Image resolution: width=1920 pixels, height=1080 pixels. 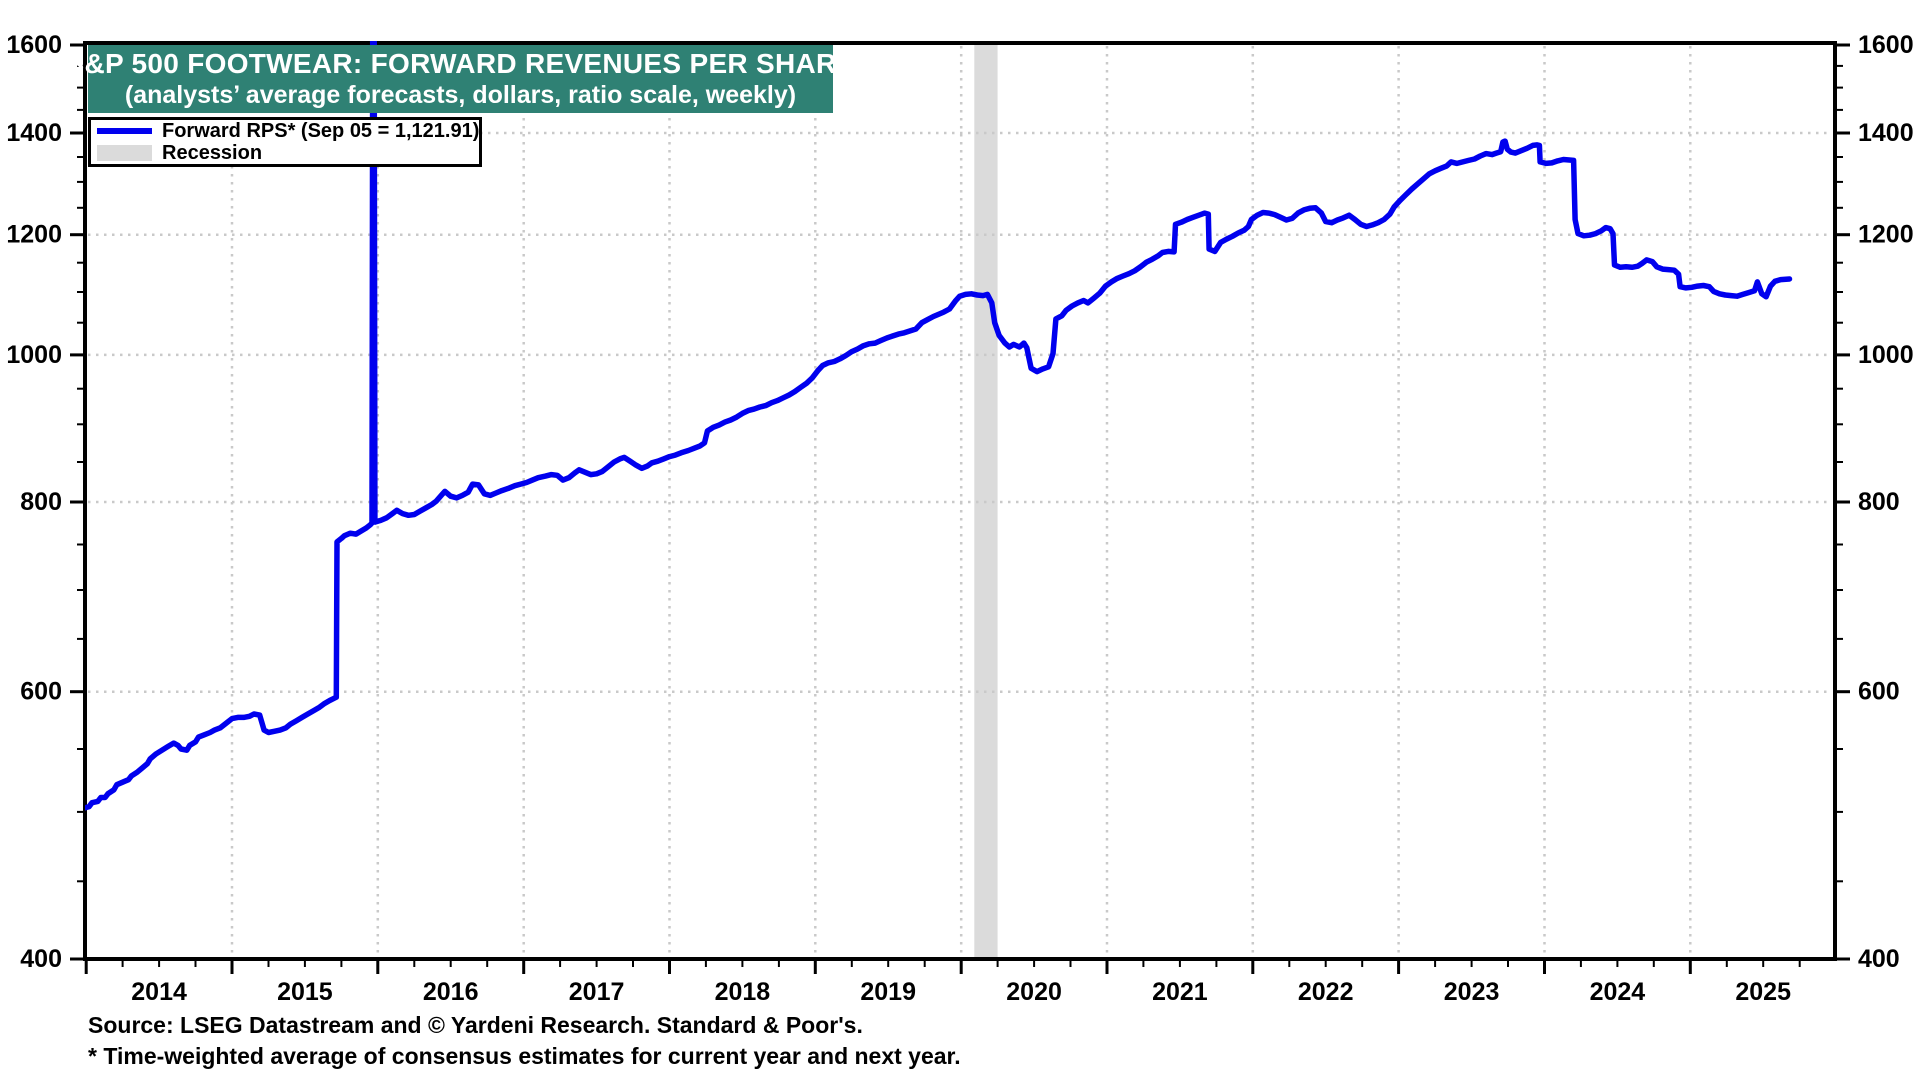 I want to click on forward-rps-legend-label: Forward RPS* (Sep 05 = 1,121.91), so click(x=321, y=130).